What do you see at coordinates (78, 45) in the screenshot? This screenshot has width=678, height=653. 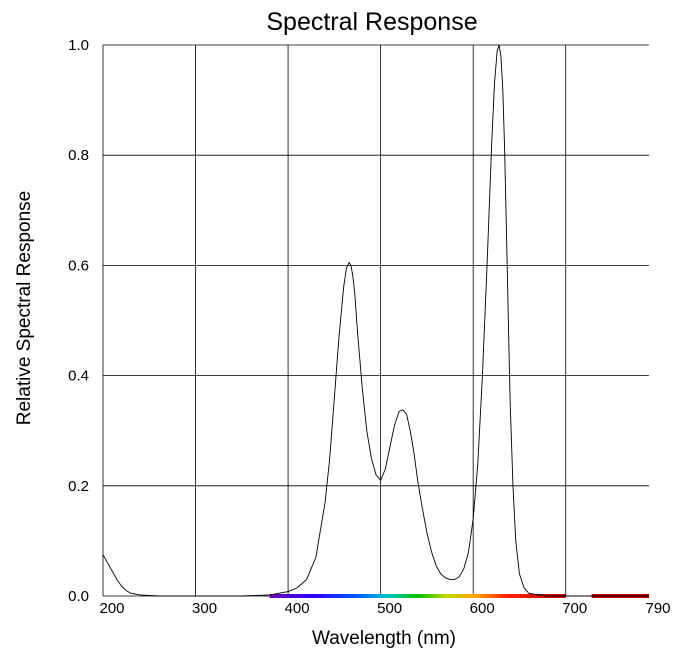 I see `y-tick-label: 1.0` at bounding box center [78, 45].